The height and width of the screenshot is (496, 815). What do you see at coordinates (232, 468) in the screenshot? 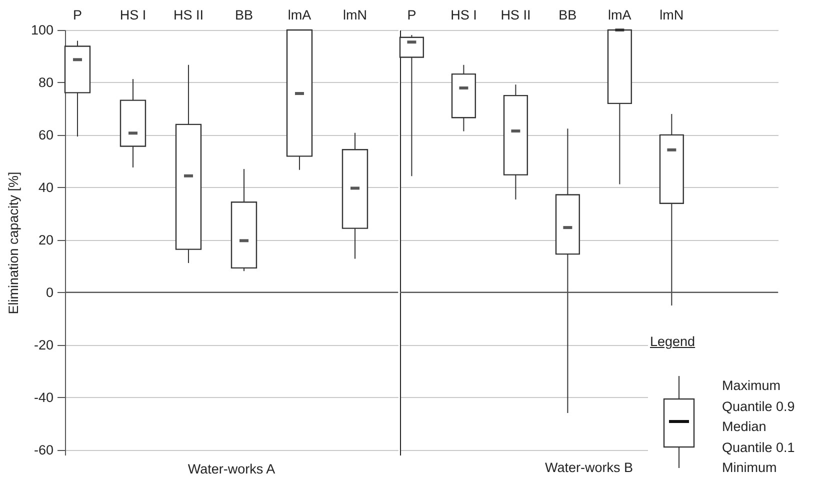
I see `x-axis-title: Water-works A` at bounding box center [232, 468].